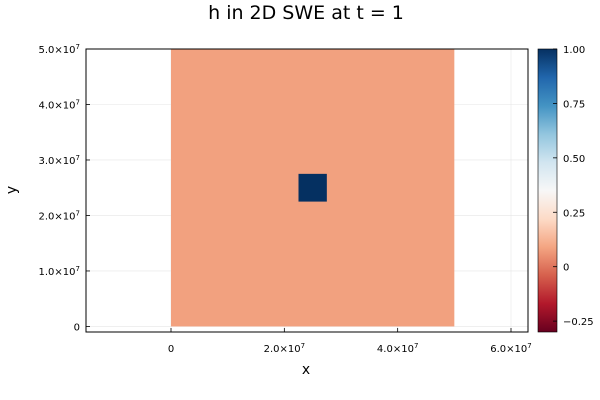  Describe the element at coordinates (59, 104) in the screenshot. I see `y-tick-label-4: 4.0×10⁷` at that location.